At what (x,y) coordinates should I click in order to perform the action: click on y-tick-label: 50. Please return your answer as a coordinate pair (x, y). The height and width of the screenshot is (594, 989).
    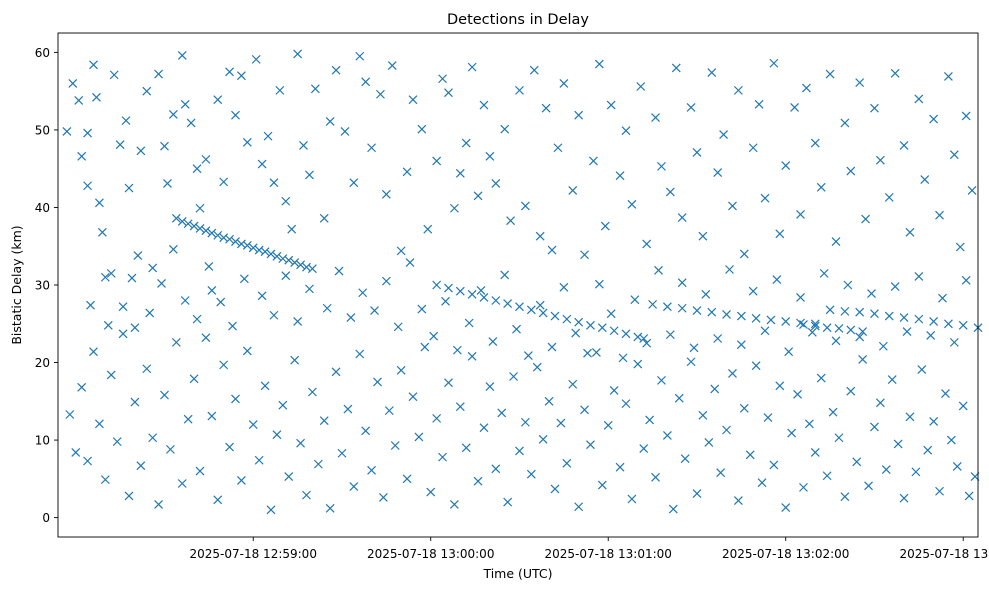
    Looking at the image, I should click on (42, 130).